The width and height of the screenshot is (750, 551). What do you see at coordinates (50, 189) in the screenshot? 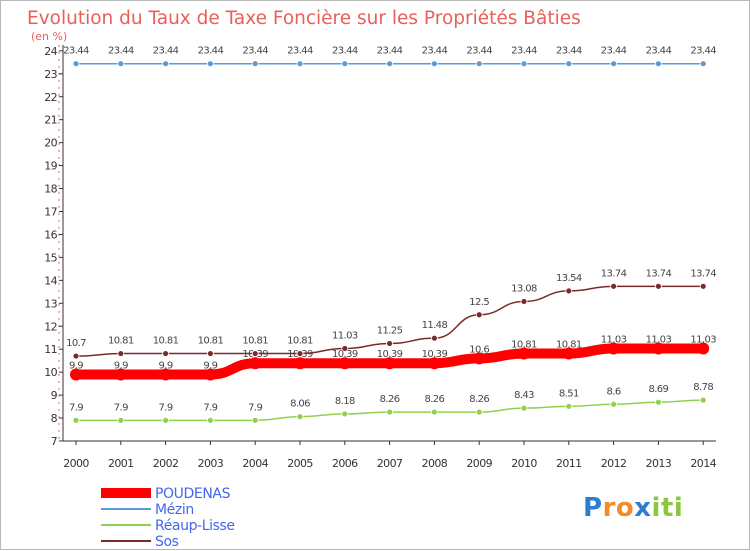
I see `y-tick-label: 18` at bounding box center [50, 189].